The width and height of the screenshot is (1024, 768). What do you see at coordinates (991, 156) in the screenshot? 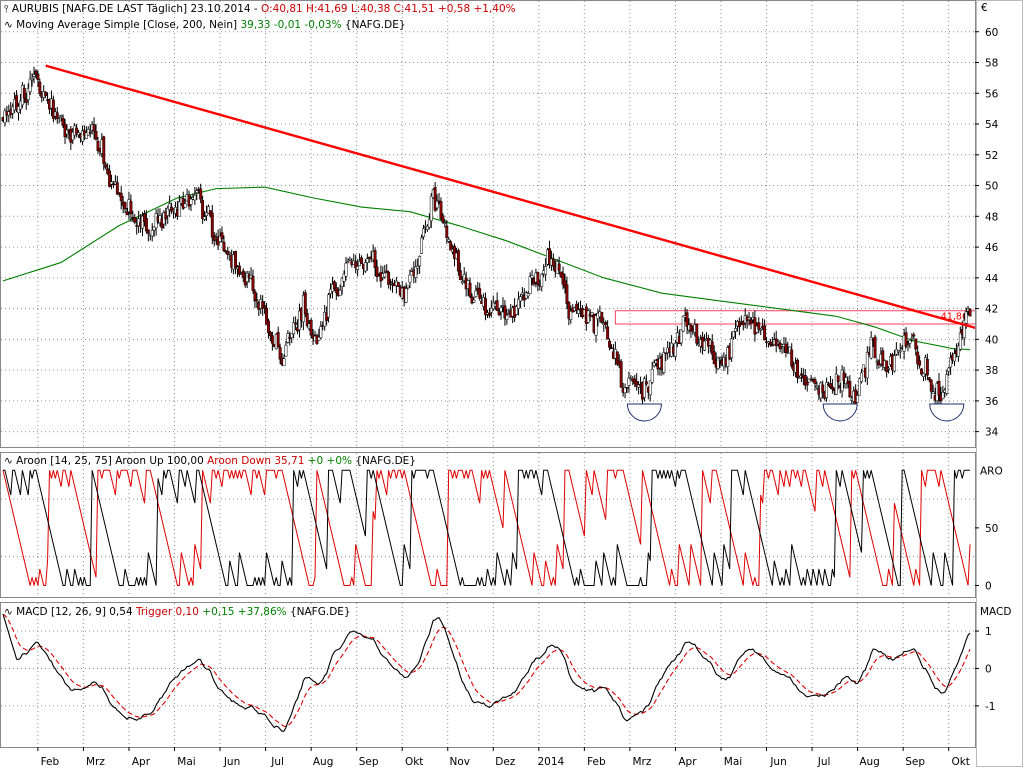
I see `price-tick-label: 52` at bounding box center [991, 156].